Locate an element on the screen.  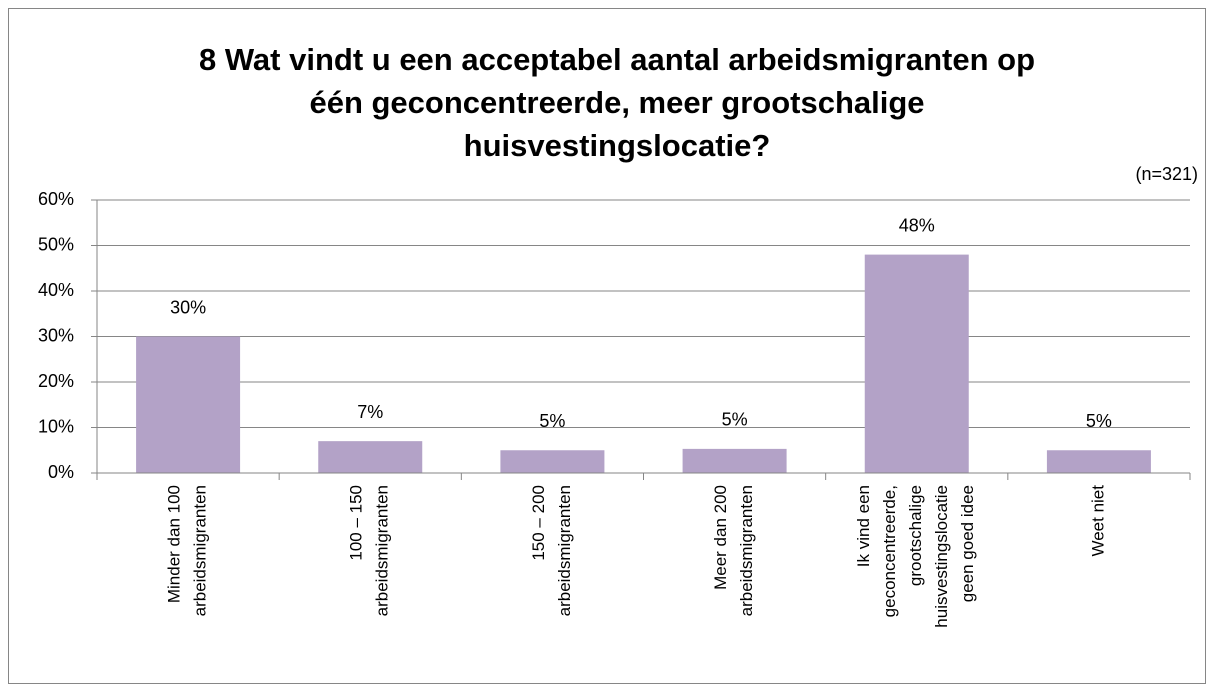
y-tick-label: 60% is located at coordinates (56, 199).